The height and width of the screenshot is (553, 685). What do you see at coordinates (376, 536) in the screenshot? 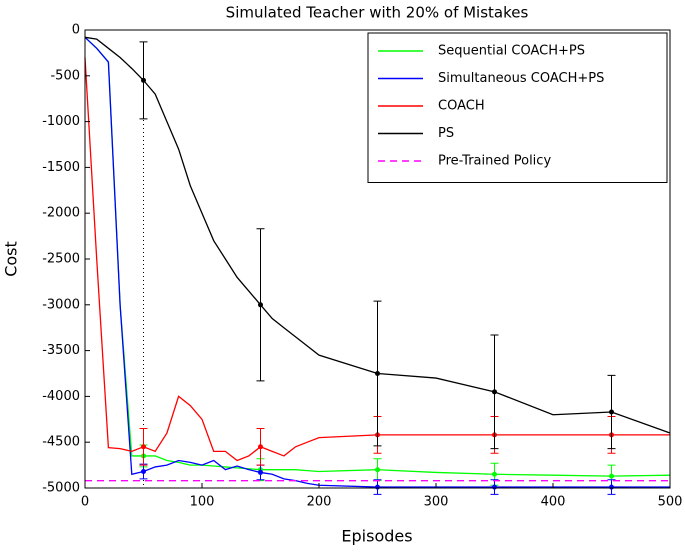
I see `x-axis-label: Episodes` at bounding box center [376, 536].